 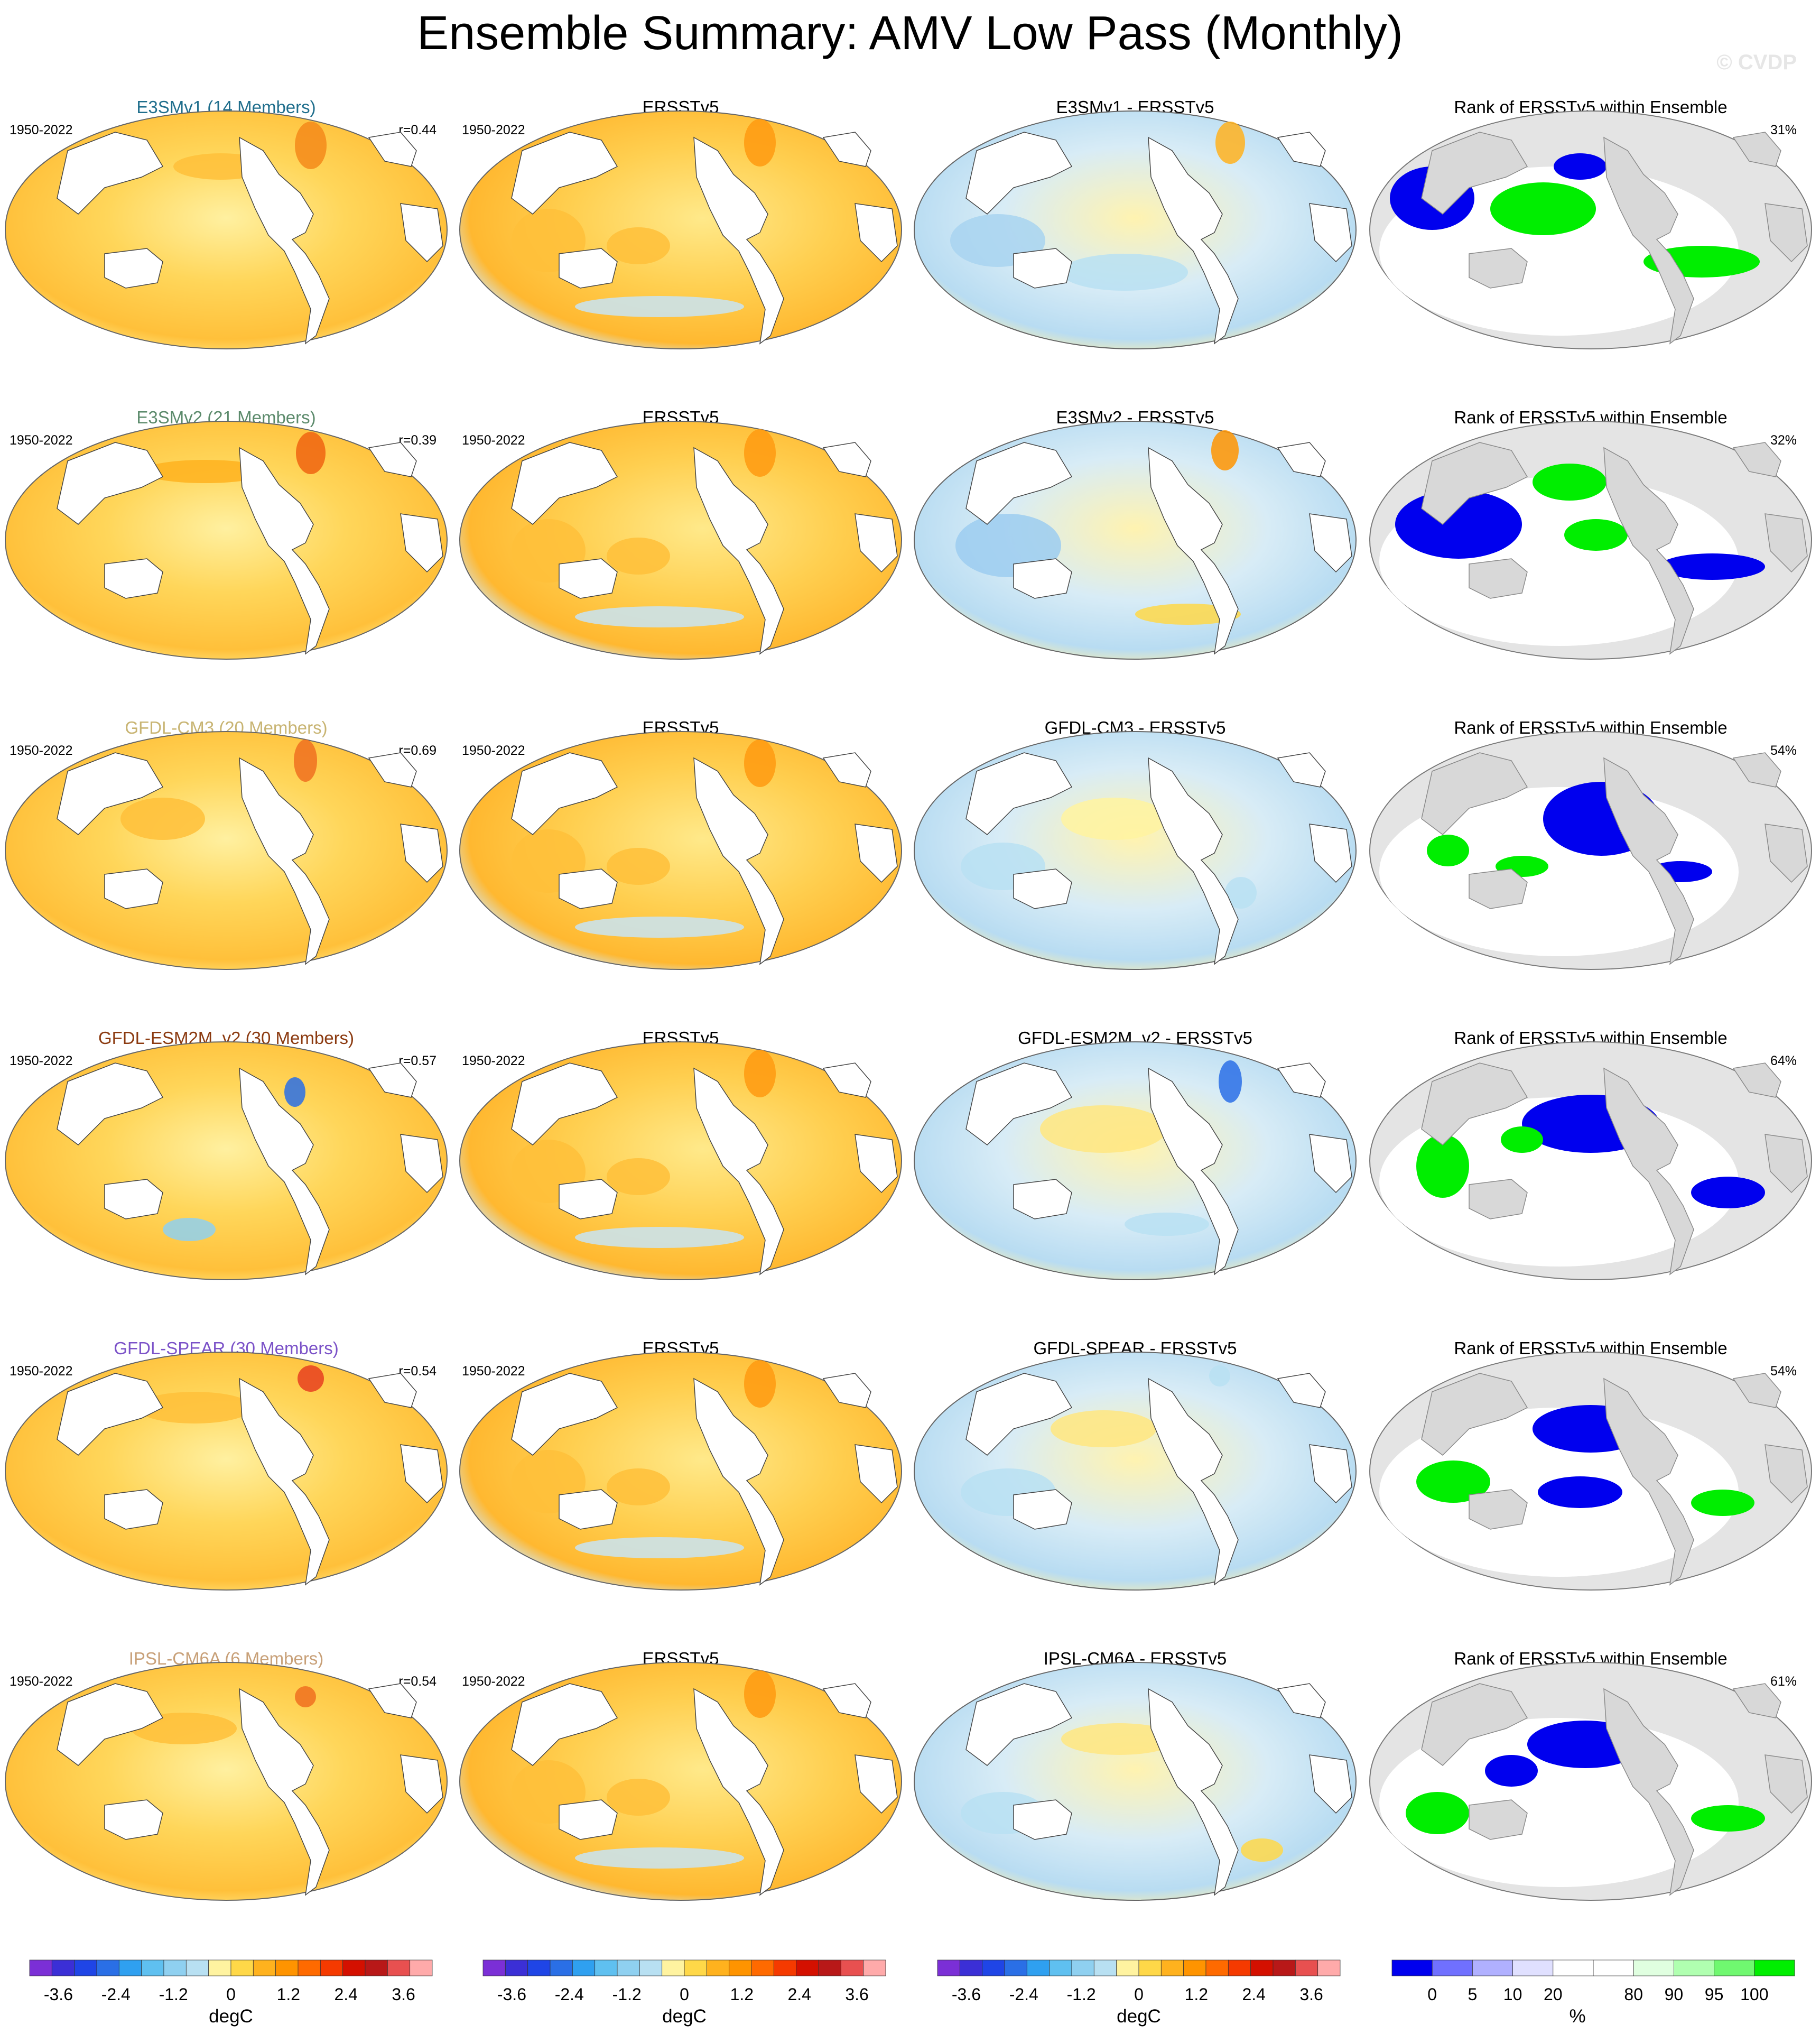 I want to click on panel-difference: GFDL-ESM2M_v2 - ERSSTv5, so click(x=1135, y=1154).